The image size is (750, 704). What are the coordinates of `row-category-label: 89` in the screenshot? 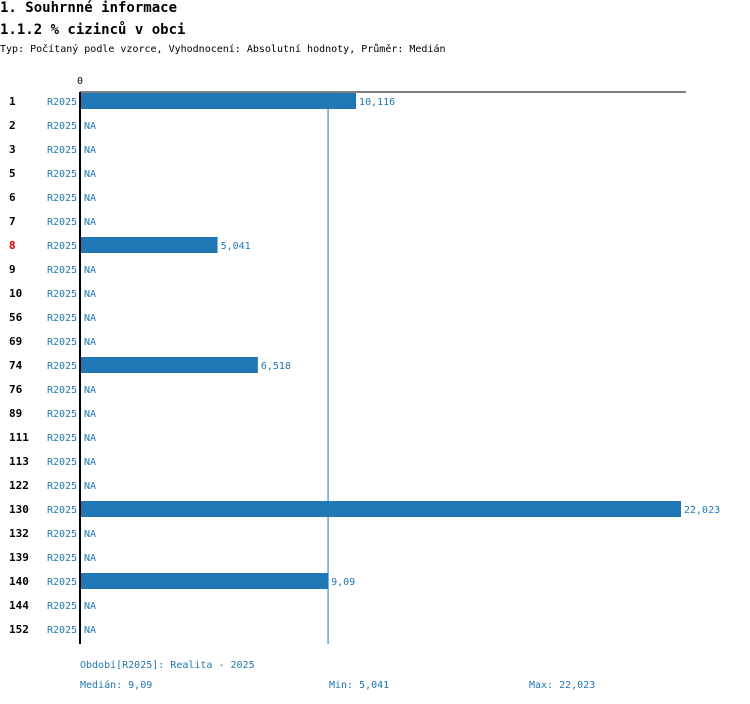 It's located at (15, 413).